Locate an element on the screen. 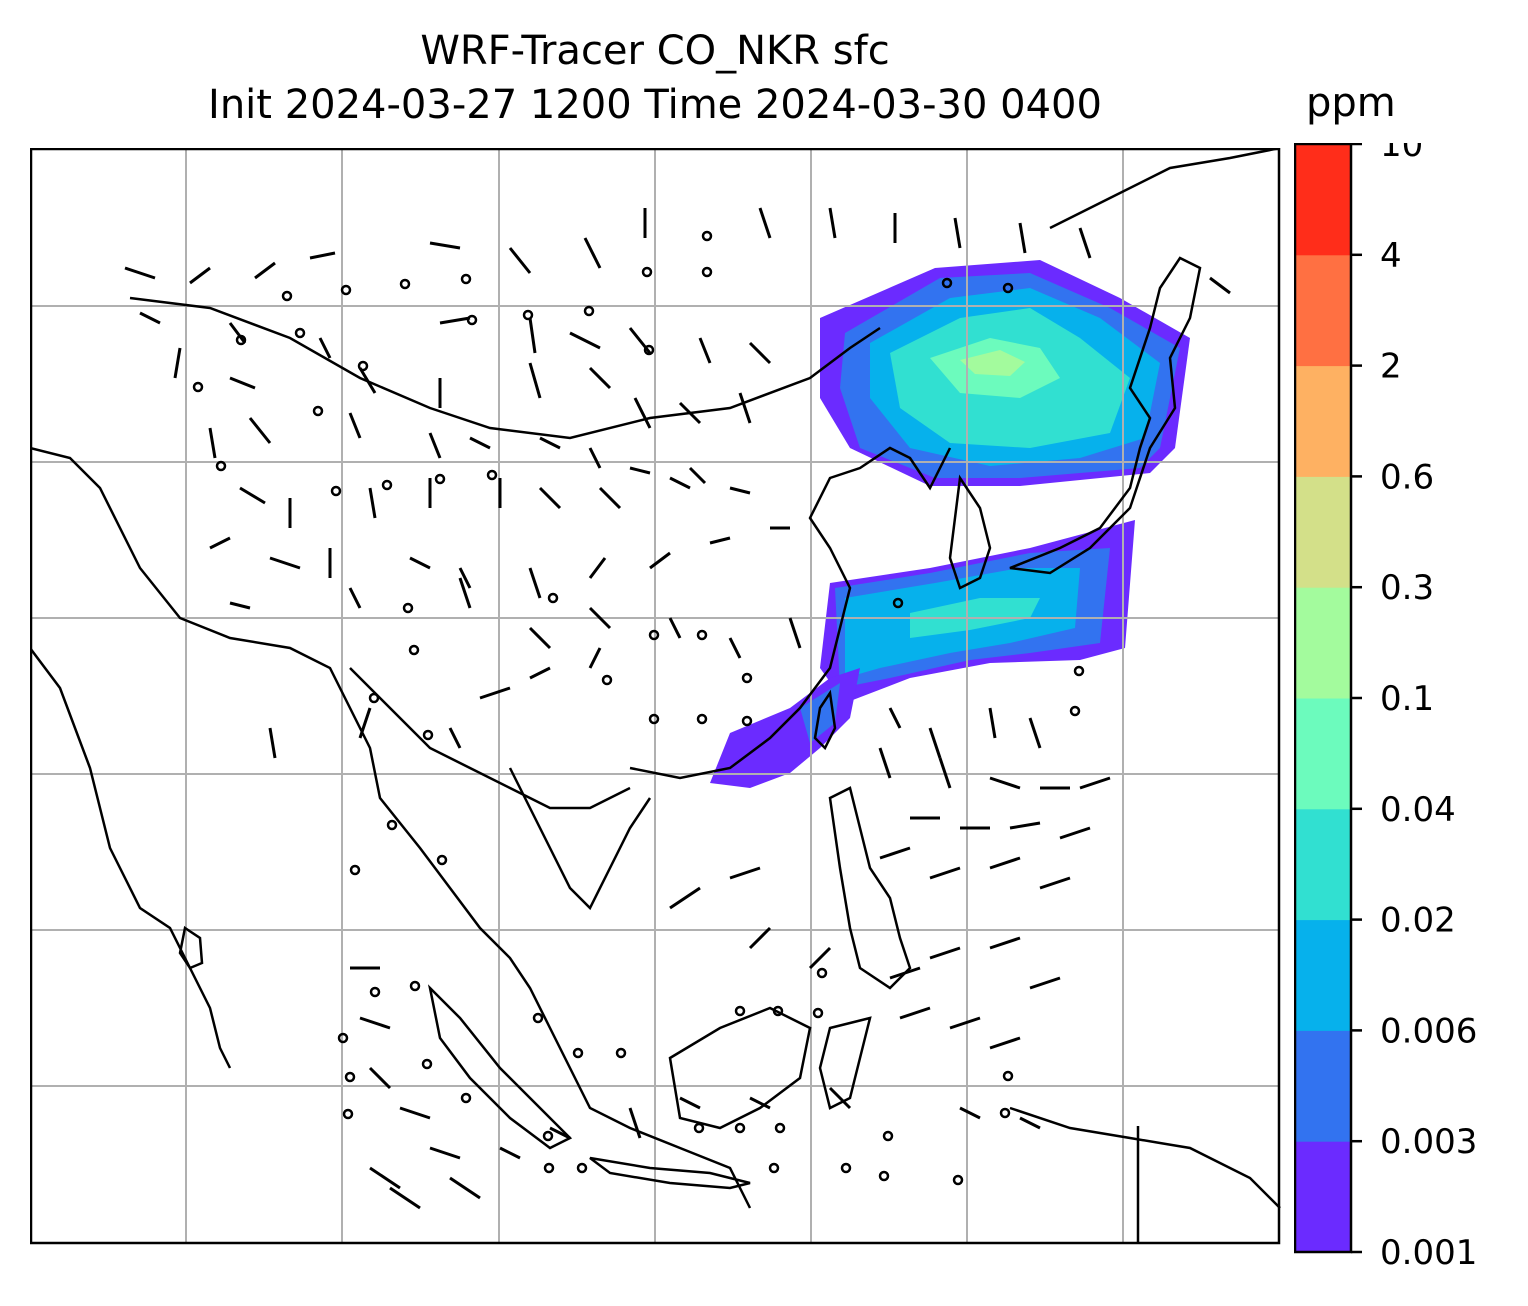 Image resolution: width=1528 pixels, height=1306 pixels. colorbar-ticks: 0.001 0.003 0.006 0.02 0.04 0.1 0.3 0.6 2 4 10 is located at coordinates (1414, 708).